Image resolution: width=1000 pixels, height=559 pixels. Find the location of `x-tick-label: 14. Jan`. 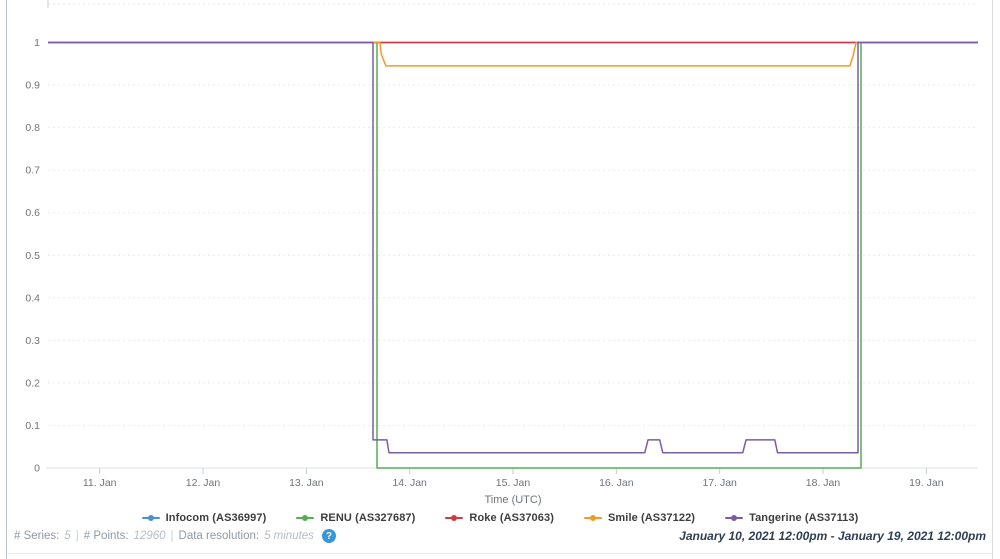

x-tick-label: 14. Jan is located at coordinates (409, 483).